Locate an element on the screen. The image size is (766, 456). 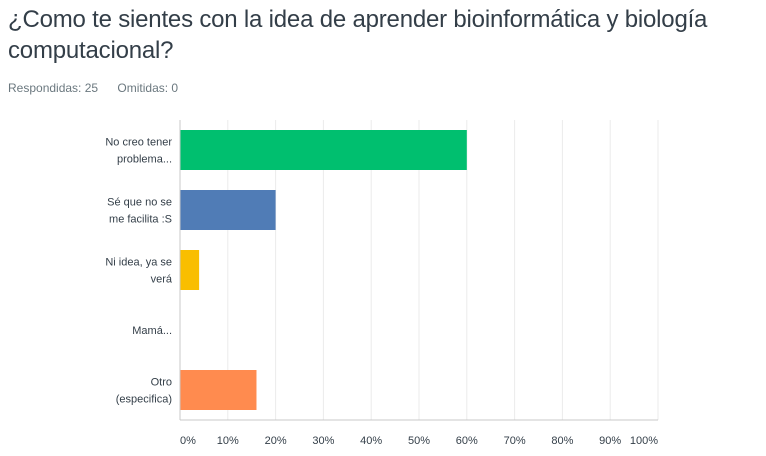
category-label: Ni idea, ya se verá is located at coordinates (139, 271).